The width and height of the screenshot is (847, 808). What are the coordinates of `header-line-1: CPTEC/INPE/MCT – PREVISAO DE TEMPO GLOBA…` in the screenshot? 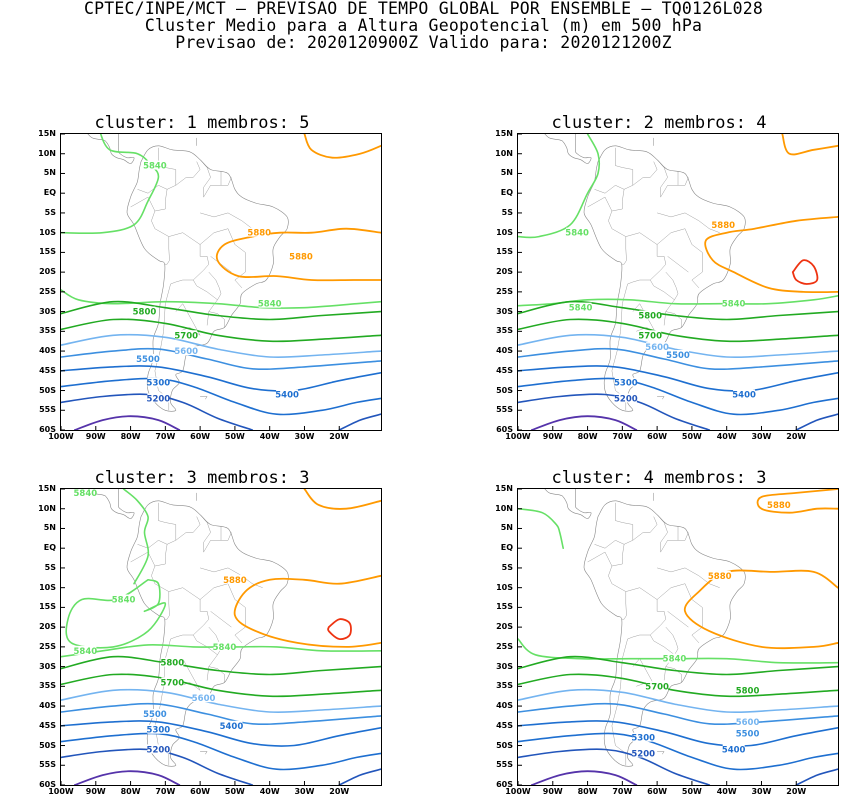 It's located at (423, 9).